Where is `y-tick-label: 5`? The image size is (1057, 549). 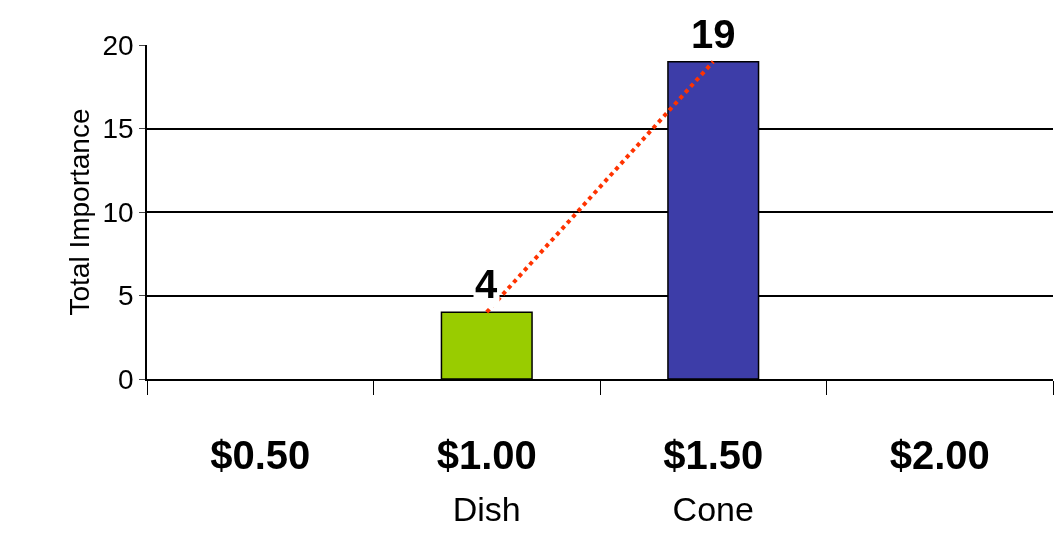
y-tick-label: 5 is located at coordinates (126, 296).